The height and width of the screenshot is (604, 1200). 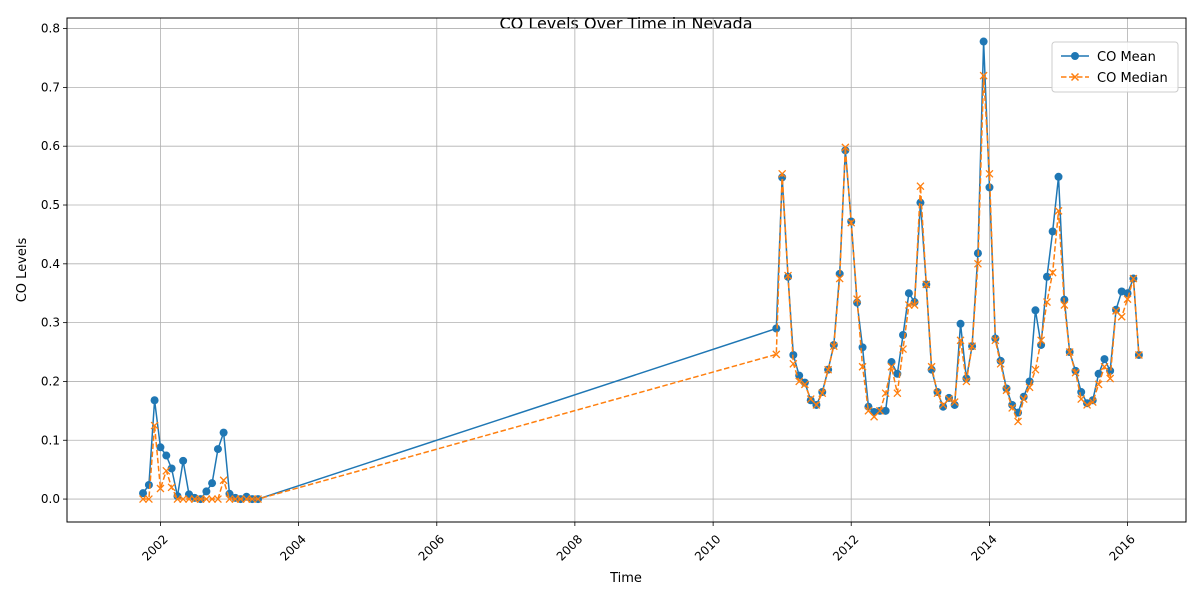 I want to click on legend-box, so click(x=1115, y=67).